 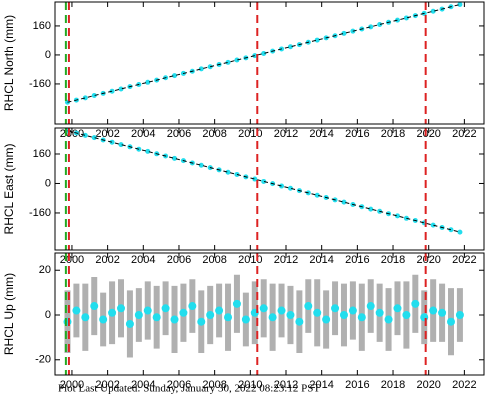 What do you see at coordinates (357, 385) in the screenshot?
I see `x-tick-label: 2016` at bounding box center [357, 385].